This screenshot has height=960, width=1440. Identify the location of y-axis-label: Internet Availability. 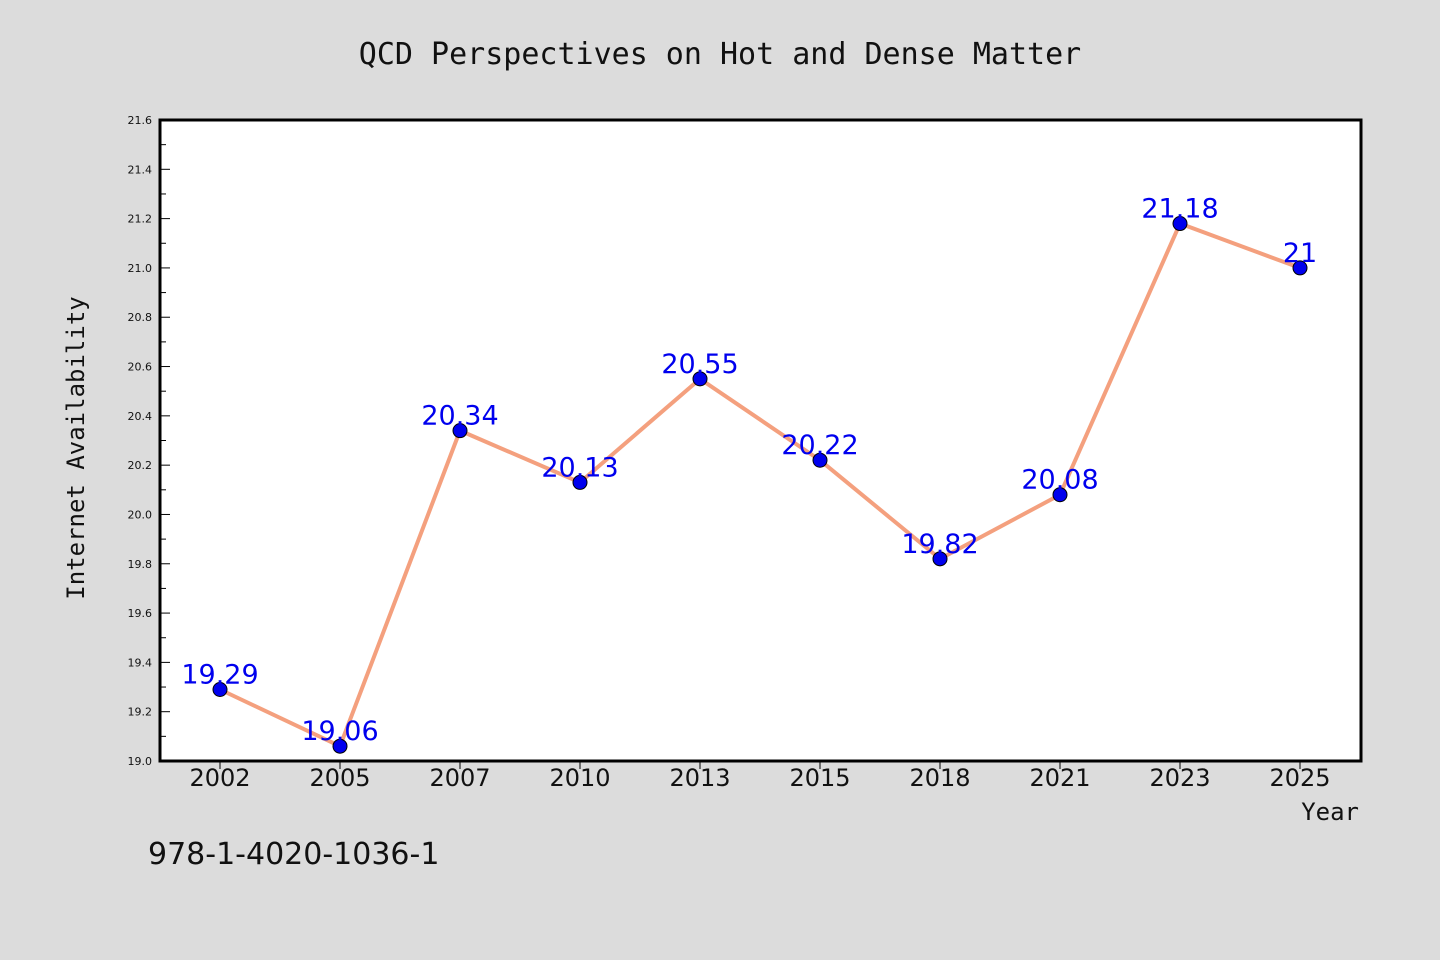
(76, 447).